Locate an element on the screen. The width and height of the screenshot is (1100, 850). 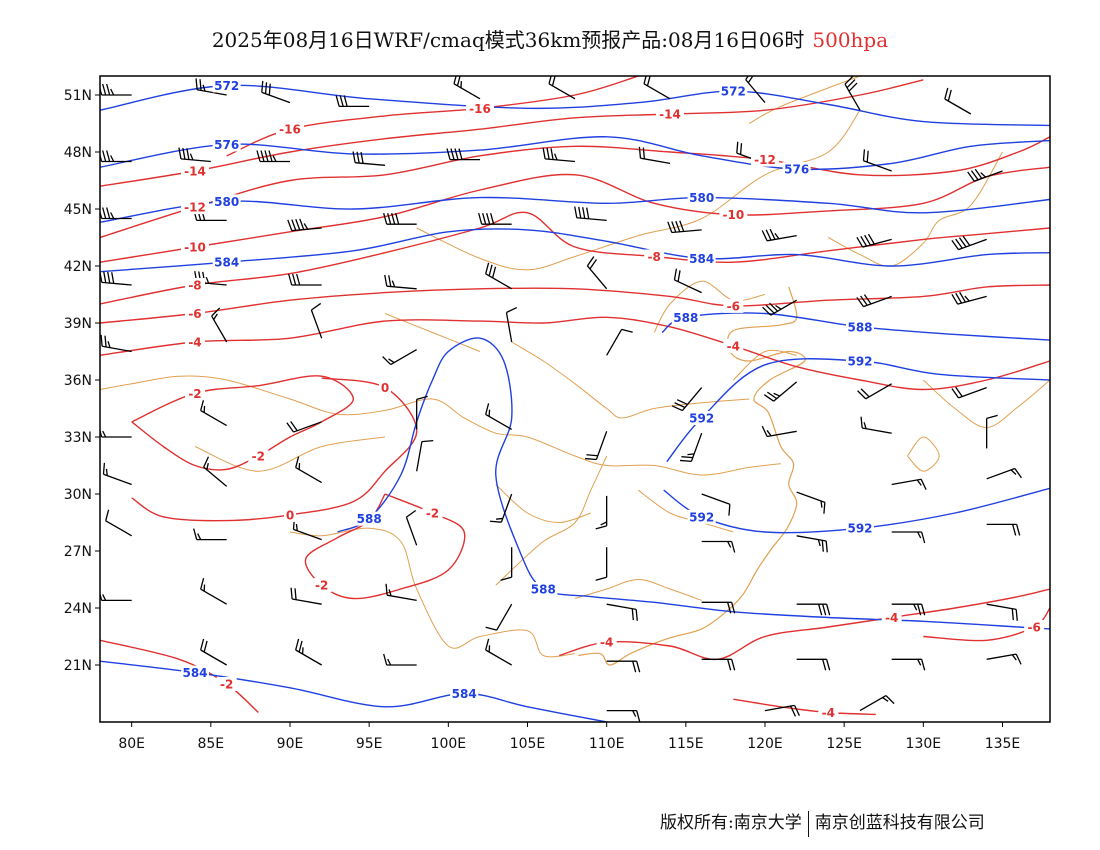
x-tick-label: 95E is located at coordinates (369, 744).